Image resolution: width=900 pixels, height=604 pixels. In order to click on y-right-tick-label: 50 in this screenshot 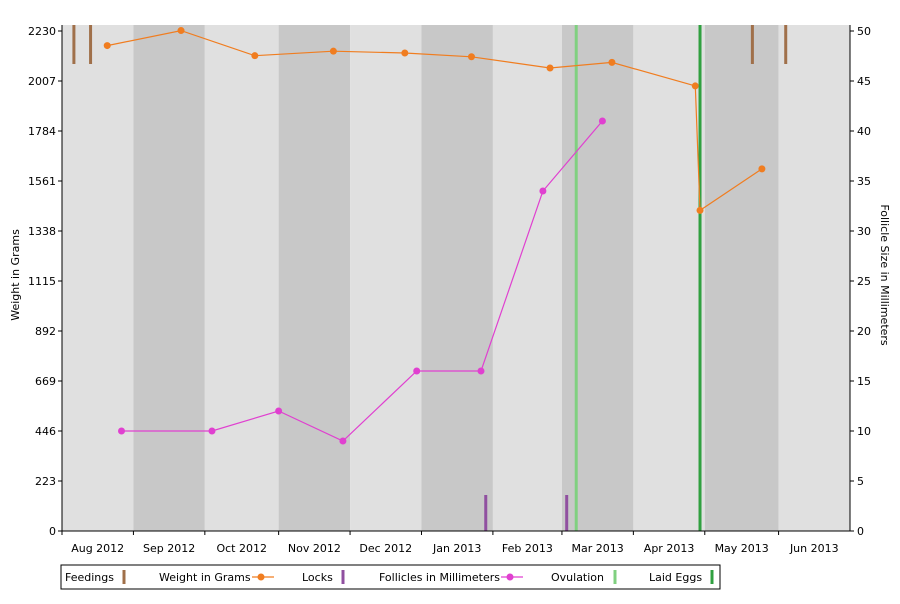, I will do `click(864, 31)`.